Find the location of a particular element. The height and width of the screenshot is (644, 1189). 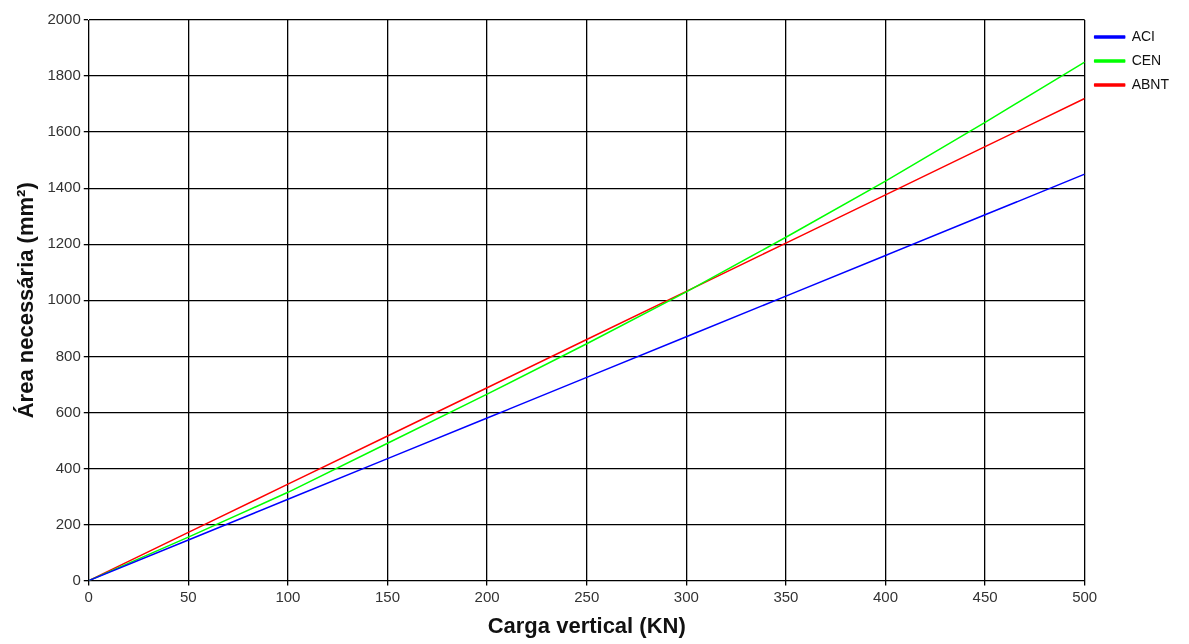

y-tick-label: 400 is located at coordinates (68, 467).